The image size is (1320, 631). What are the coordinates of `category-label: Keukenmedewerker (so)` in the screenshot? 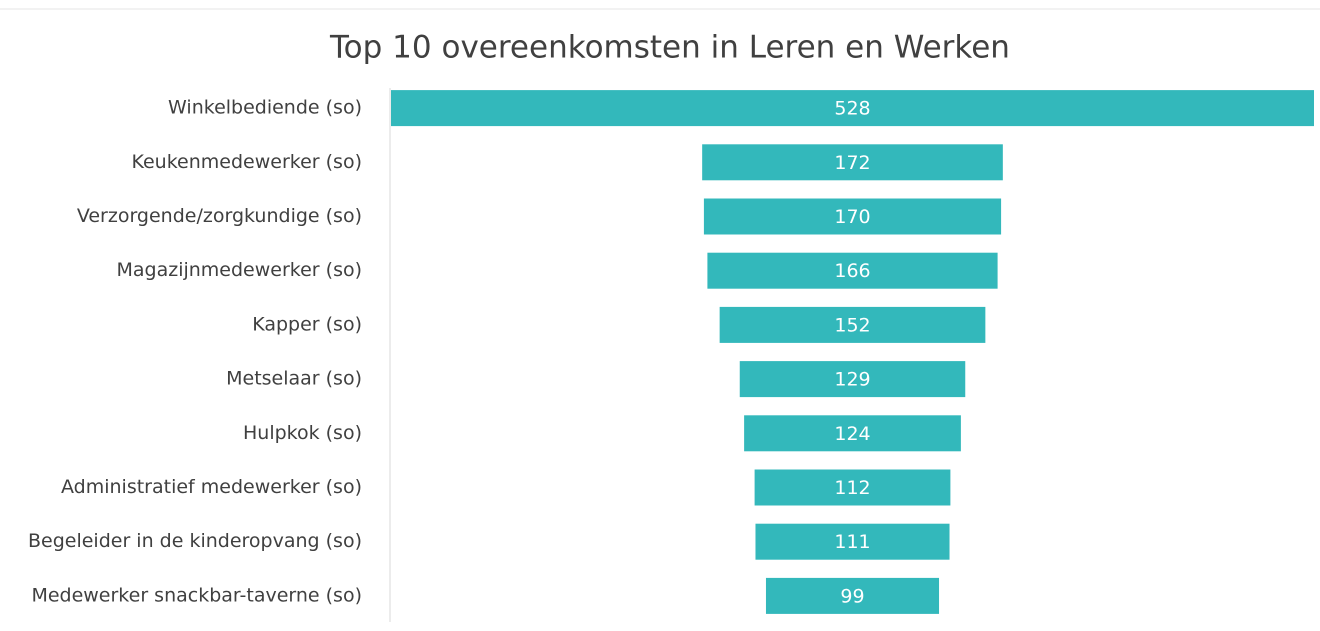 It's located at (246, 162).